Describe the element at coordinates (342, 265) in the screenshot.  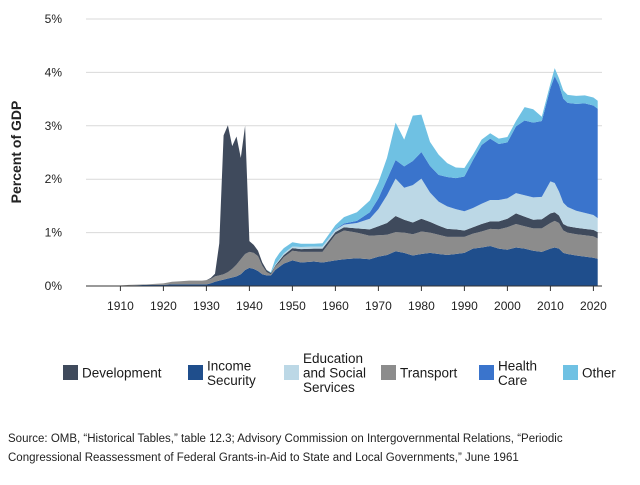
I see `area-income-security` at that location.